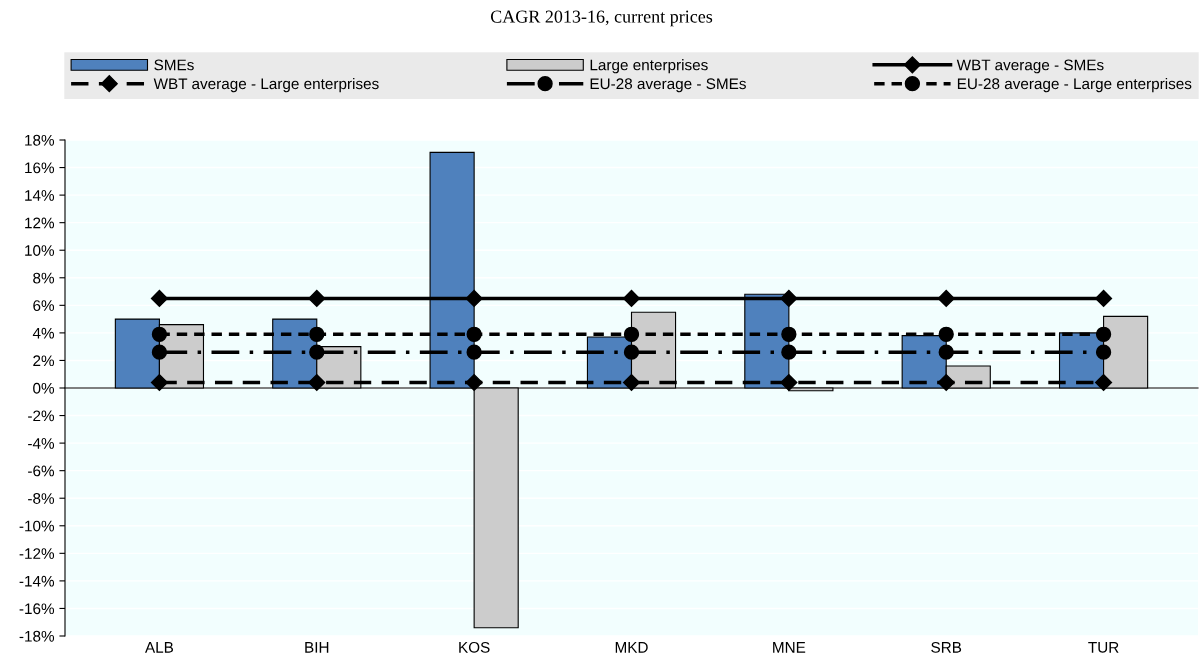 Image resolution: width=1203 pixels, height=662 pixels. I want to click on y-tick-label: 4%, so click(43, 333).